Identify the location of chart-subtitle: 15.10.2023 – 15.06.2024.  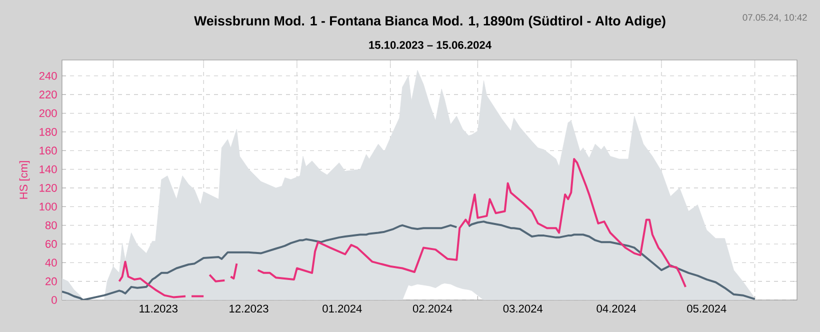
(430, 45).